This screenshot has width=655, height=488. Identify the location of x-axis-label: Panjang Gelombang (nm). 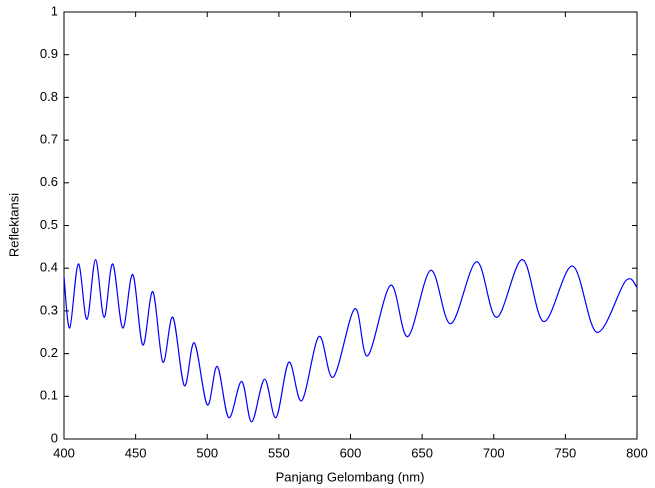
(350, 476).